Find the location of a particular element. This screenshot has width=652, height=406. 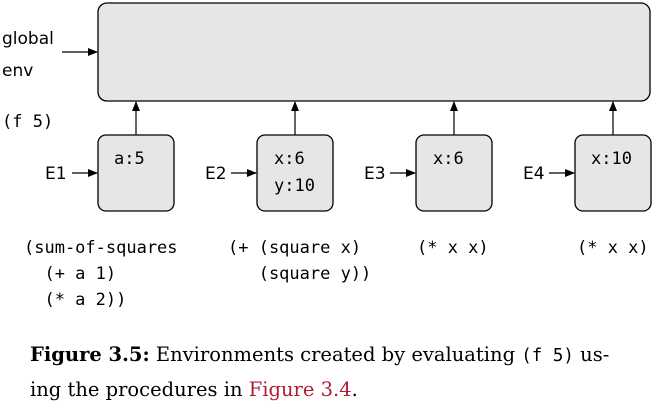

frame-e3-box is located at coordinates (454, 173).